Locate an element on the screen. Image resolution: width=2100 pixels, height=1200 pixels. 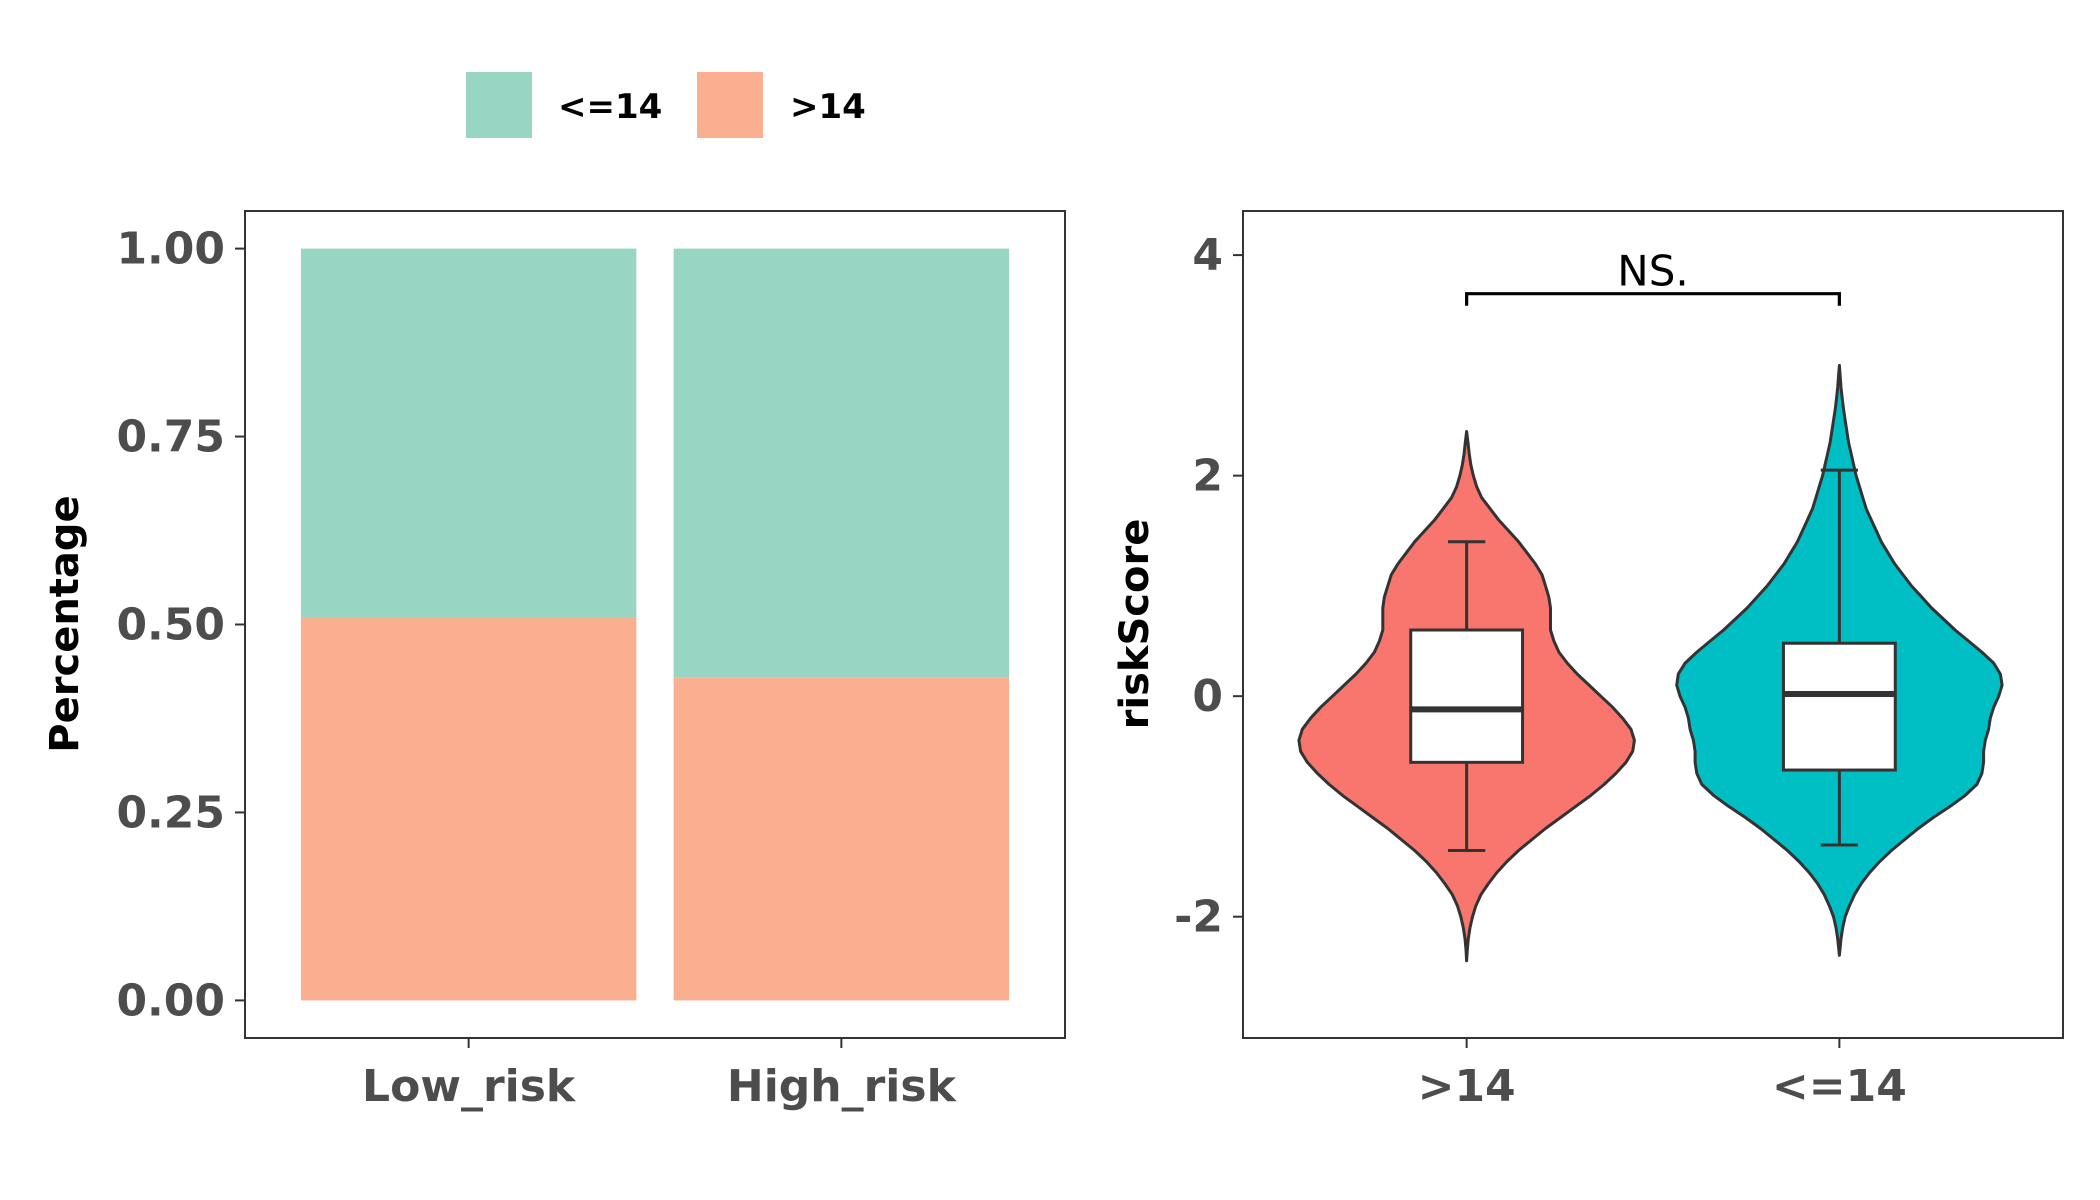
violin-x-tick-label: >14 is located at coordinates (1467, 1086).